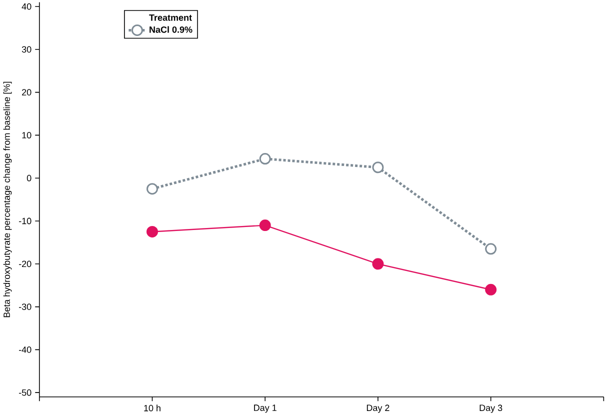 The image size is (607, 416). What do you see at coordinates (29, 178) in the screenshot?
I see `y-tick-label: 0` at bounding box center [29, 178].